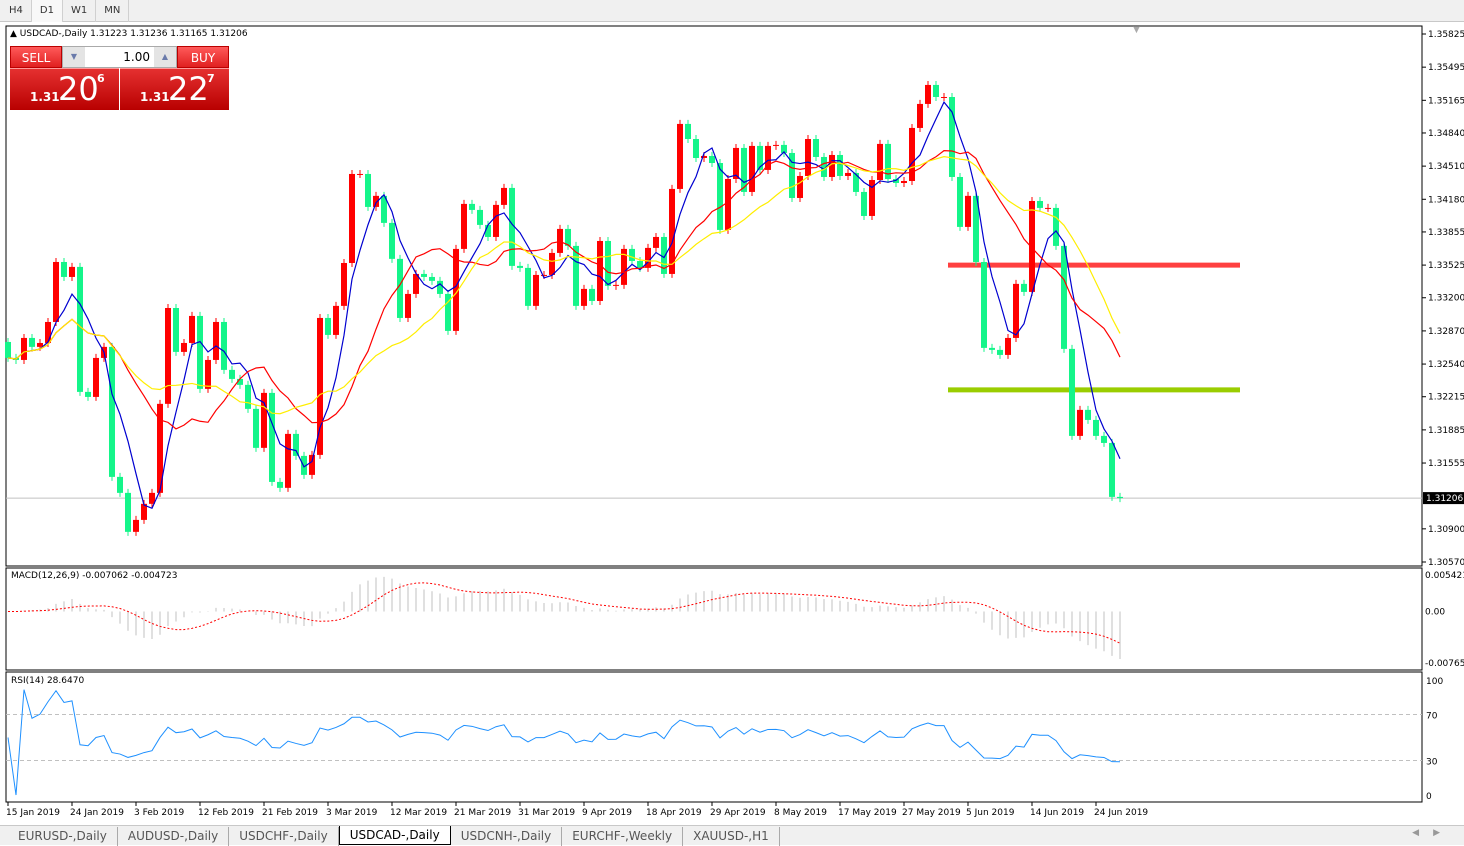 This screenshot has height=846, width=1464. What do you see at coordinates (94, 576) in the screenshot?
I see `macd-title: MACD(12,26,9) -0.007062 -0.004723` at bounding box center [94, 576].